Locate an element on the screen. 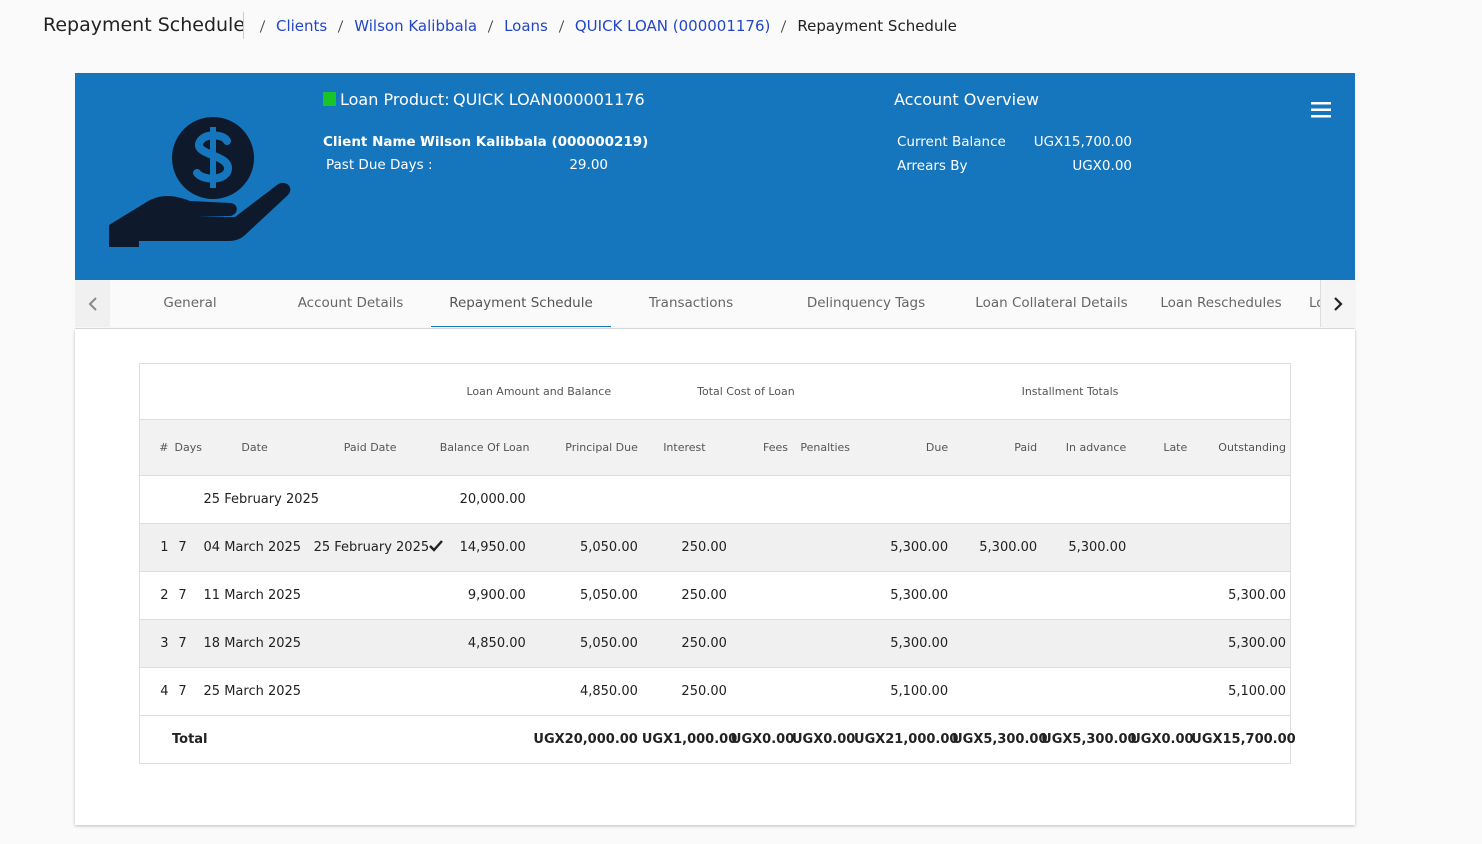  cell-text: 1 is located at coordinates (164, 547).